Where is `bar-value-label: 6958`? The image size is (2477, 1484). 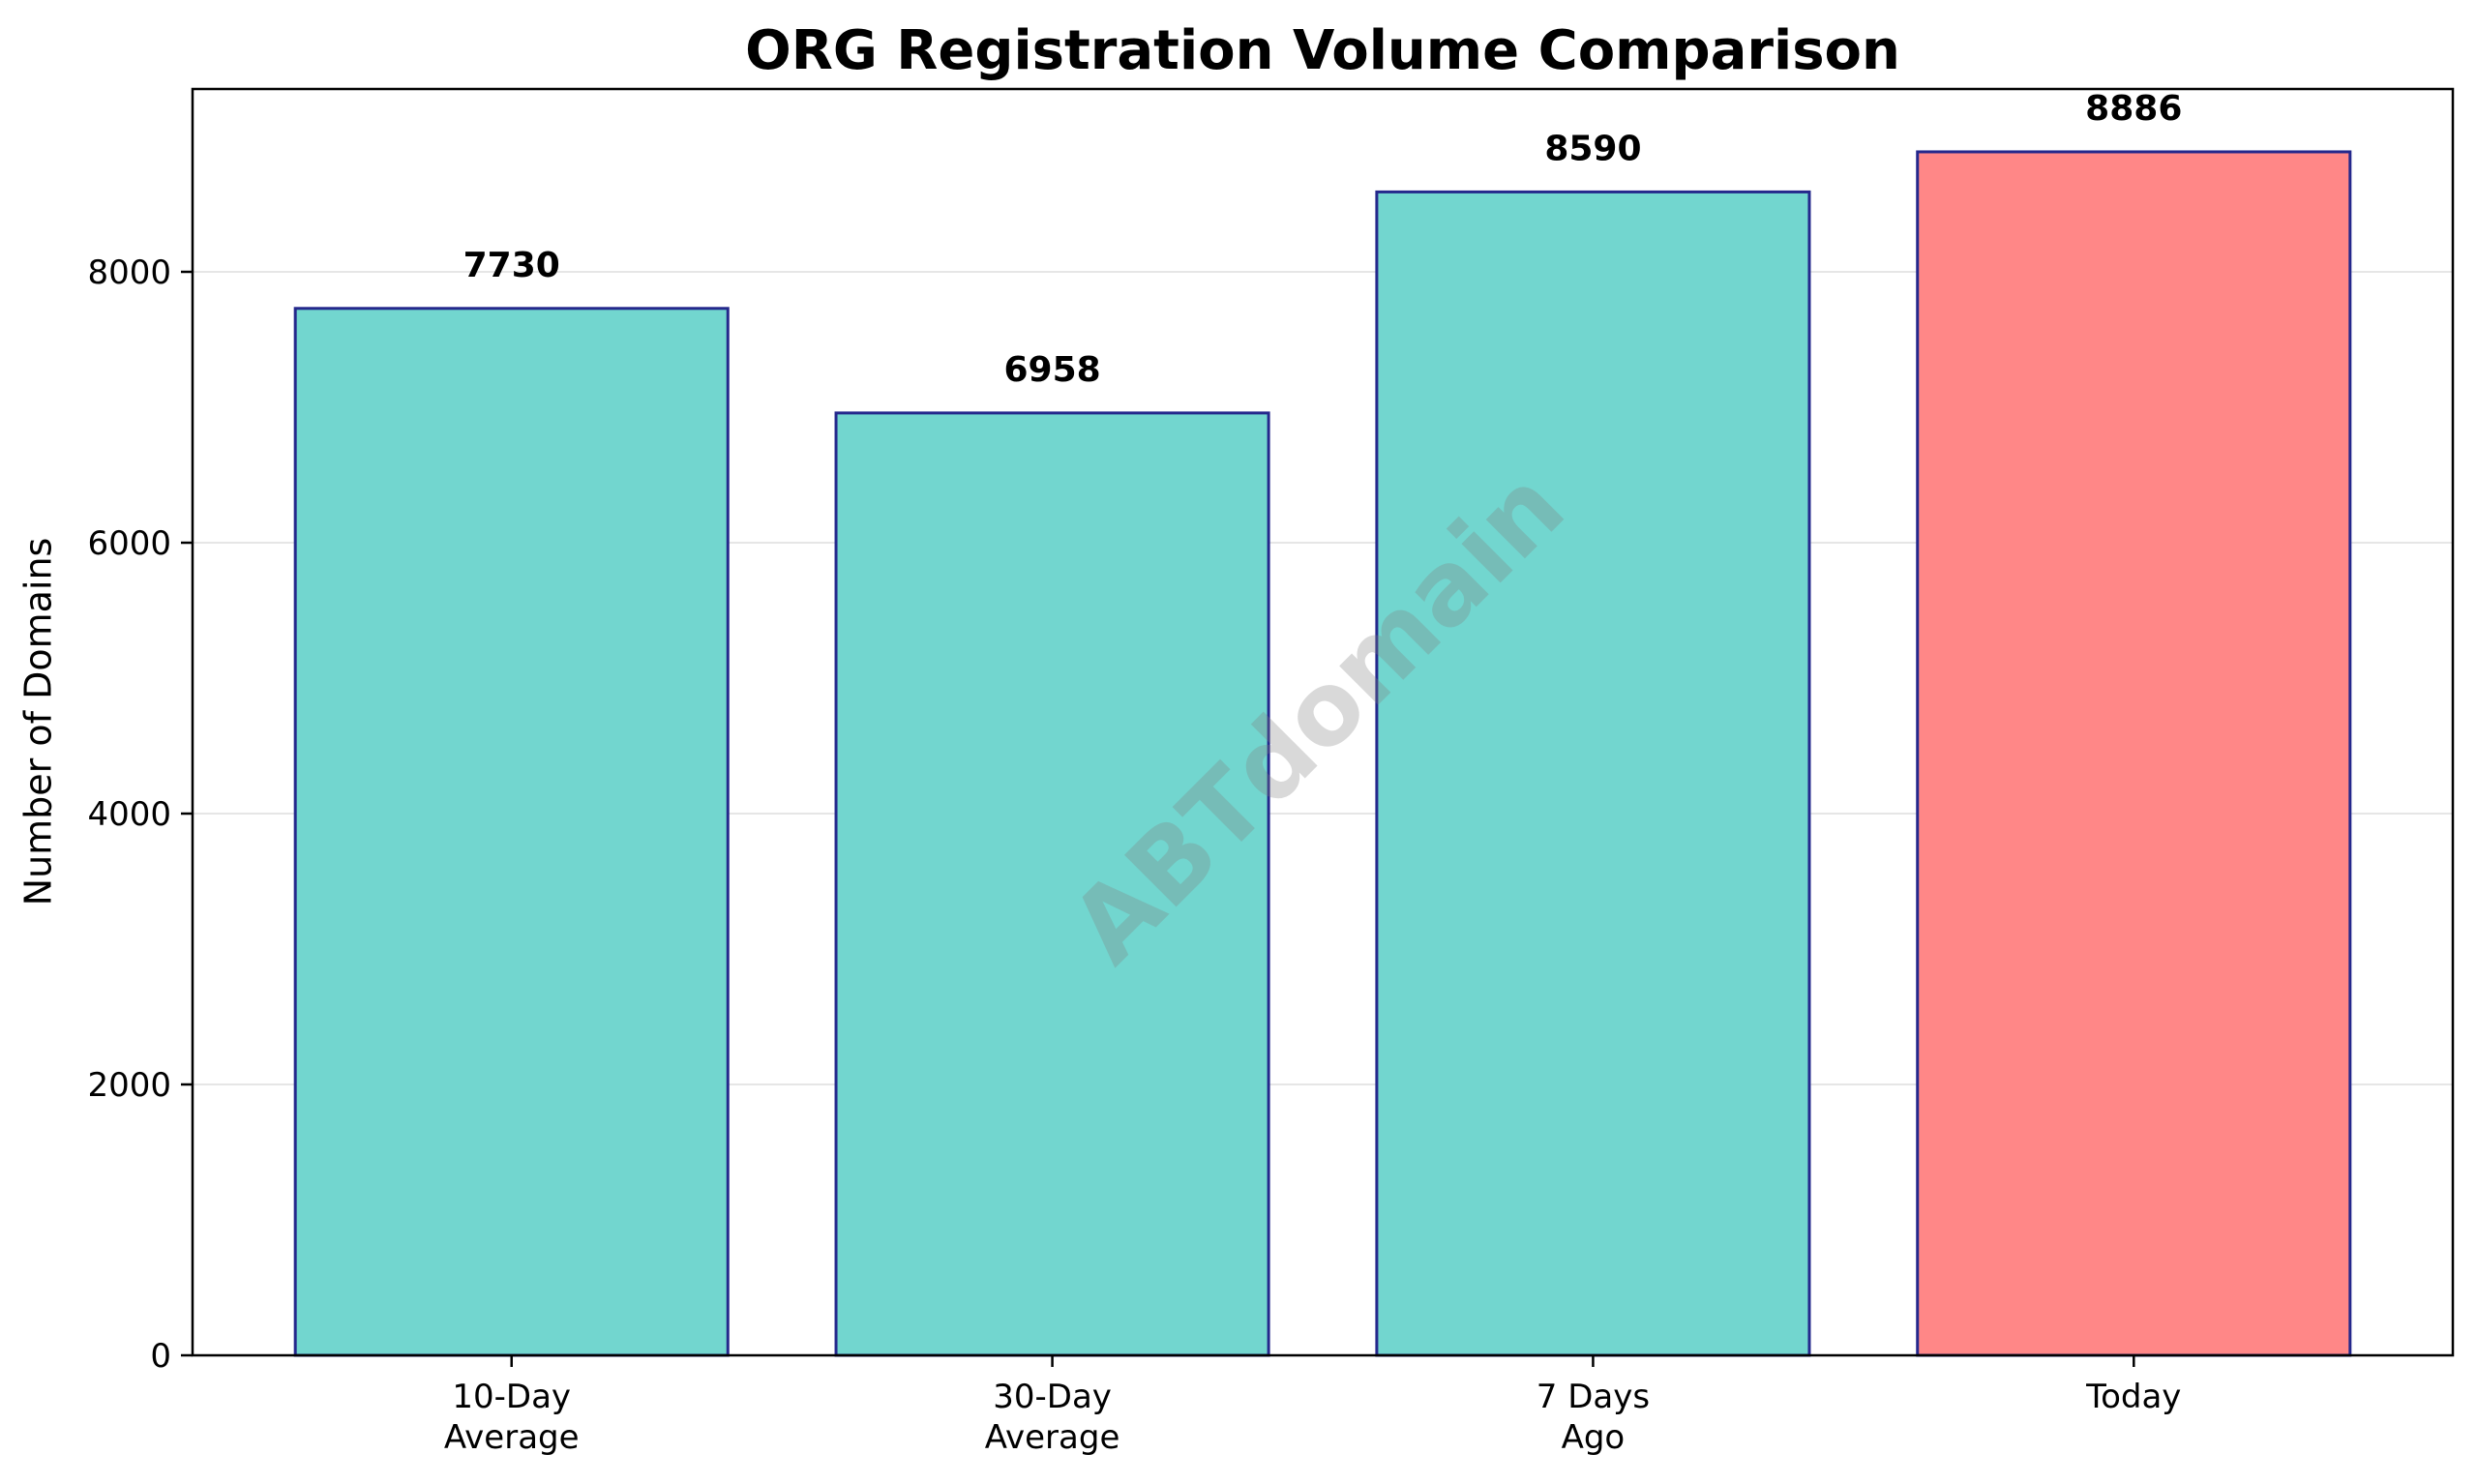 bar-value-label: 6958 is located at coordinates (1051, 370).